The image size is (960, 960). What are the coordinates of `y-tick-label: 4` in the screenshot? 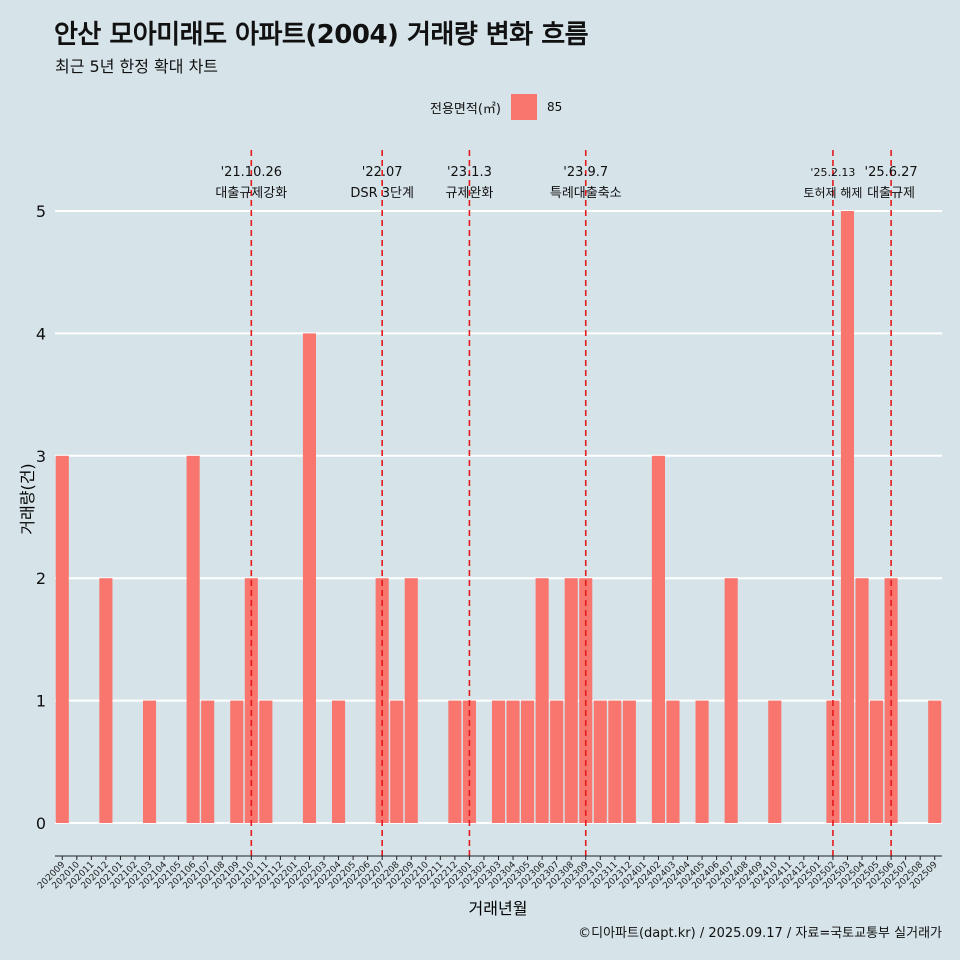 It's located at (41, 333).